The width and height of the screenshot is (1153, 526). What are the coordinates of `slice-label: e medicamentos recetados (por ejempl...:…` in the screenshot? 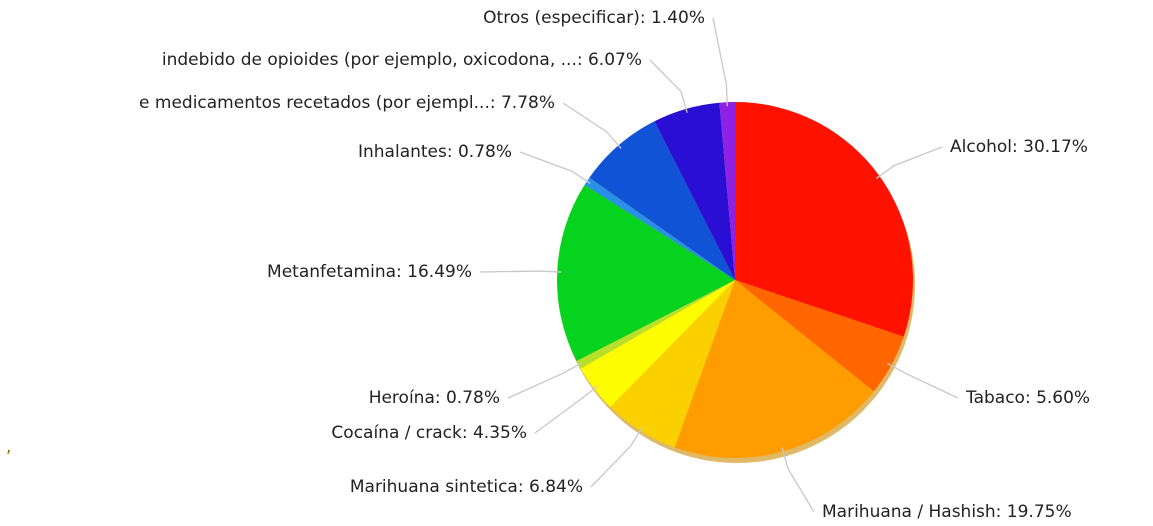 It's located at (347, 103).